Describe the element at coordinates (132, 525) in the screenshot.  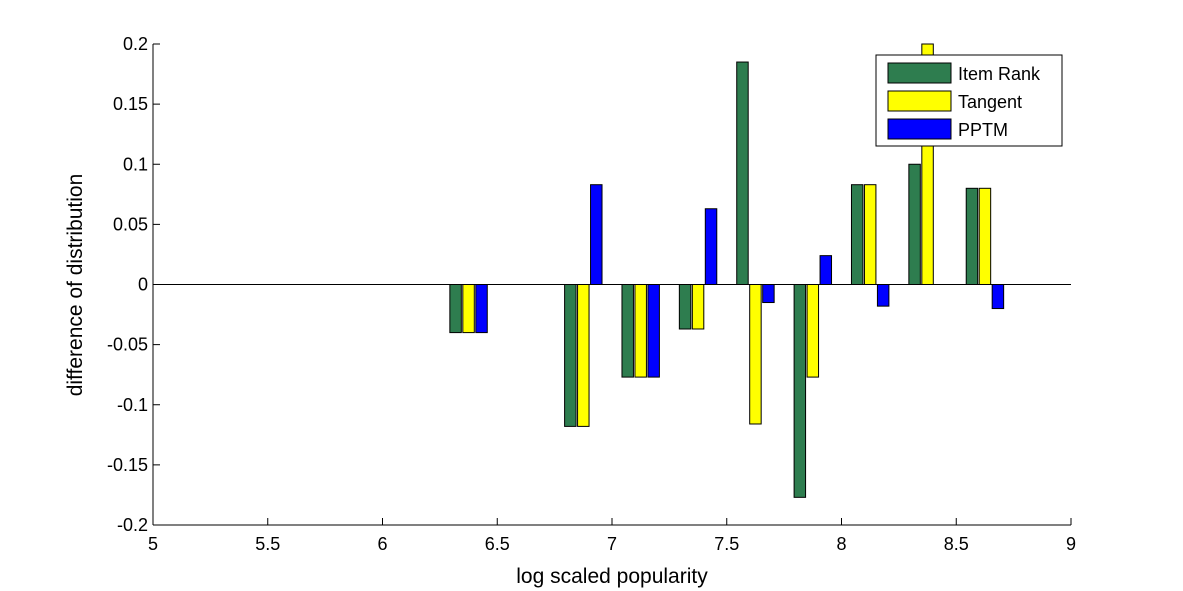
I see `y-tick-label: -0.2` at that location.